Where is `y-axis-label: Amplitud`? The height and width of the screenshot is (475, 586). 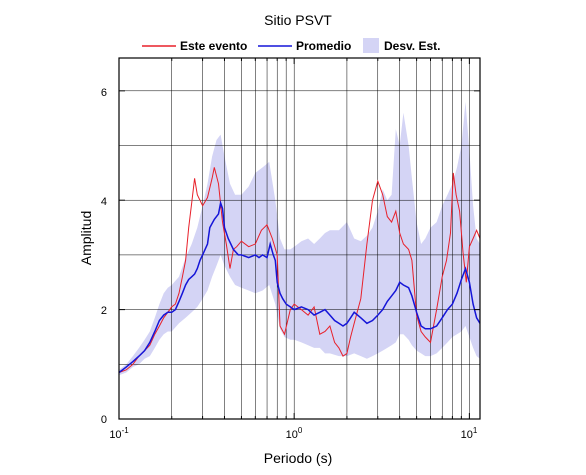 y-axis-label: Amplitud is located at coordinates (86, 238).